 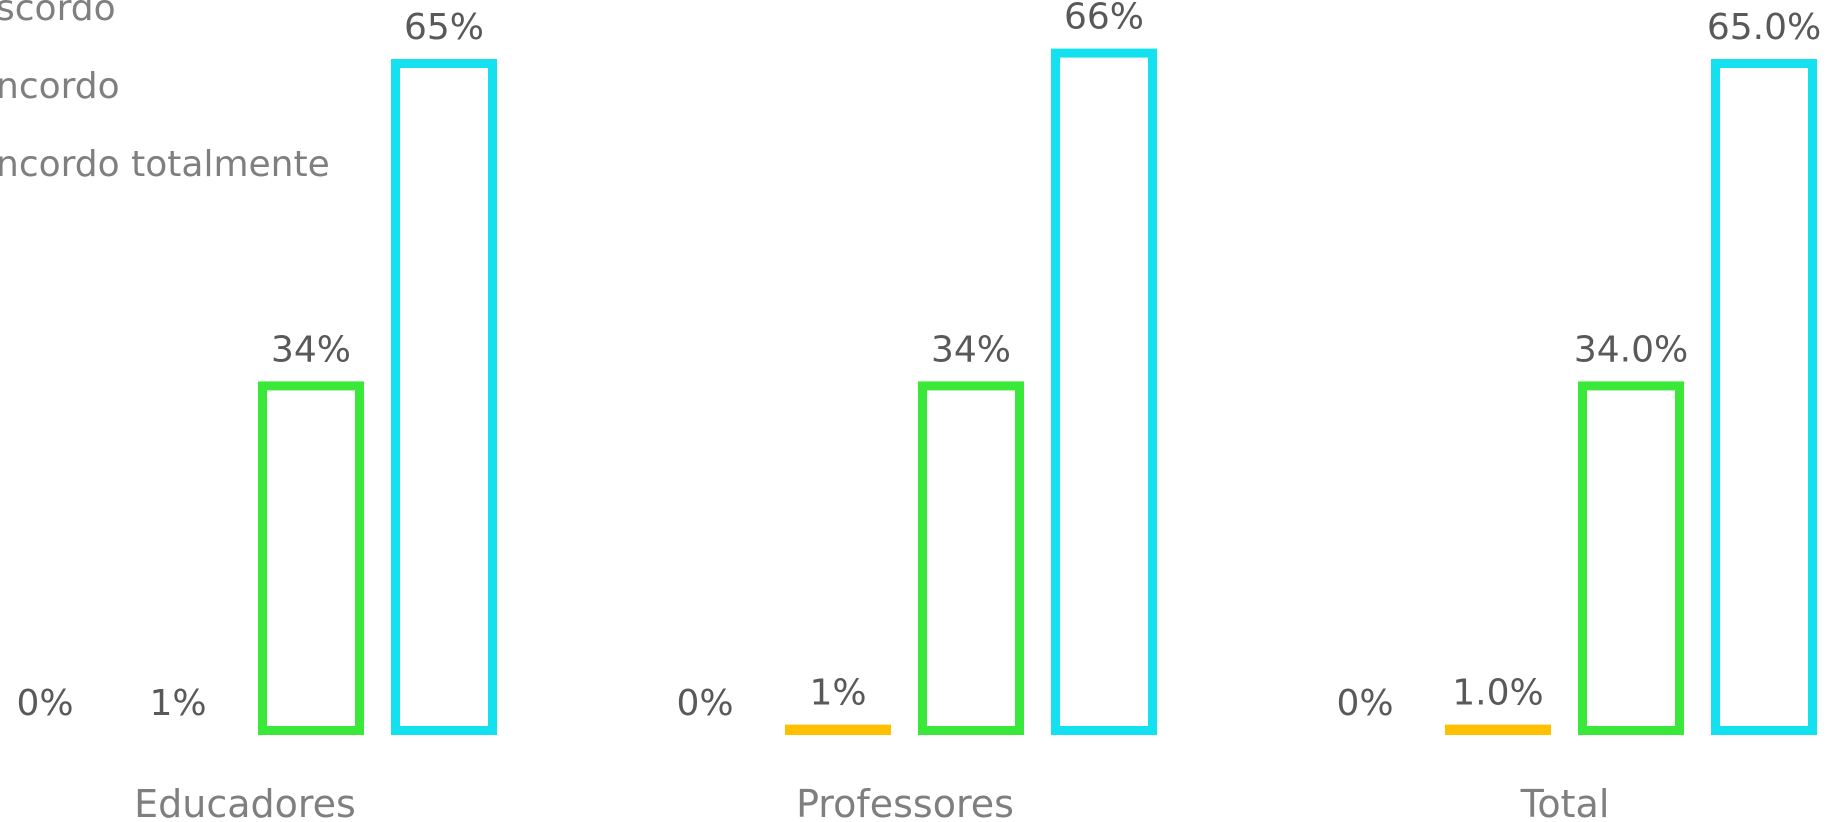 I want to click on data-label-total-series-2: 1.0%, so click(x=1497, y=693).